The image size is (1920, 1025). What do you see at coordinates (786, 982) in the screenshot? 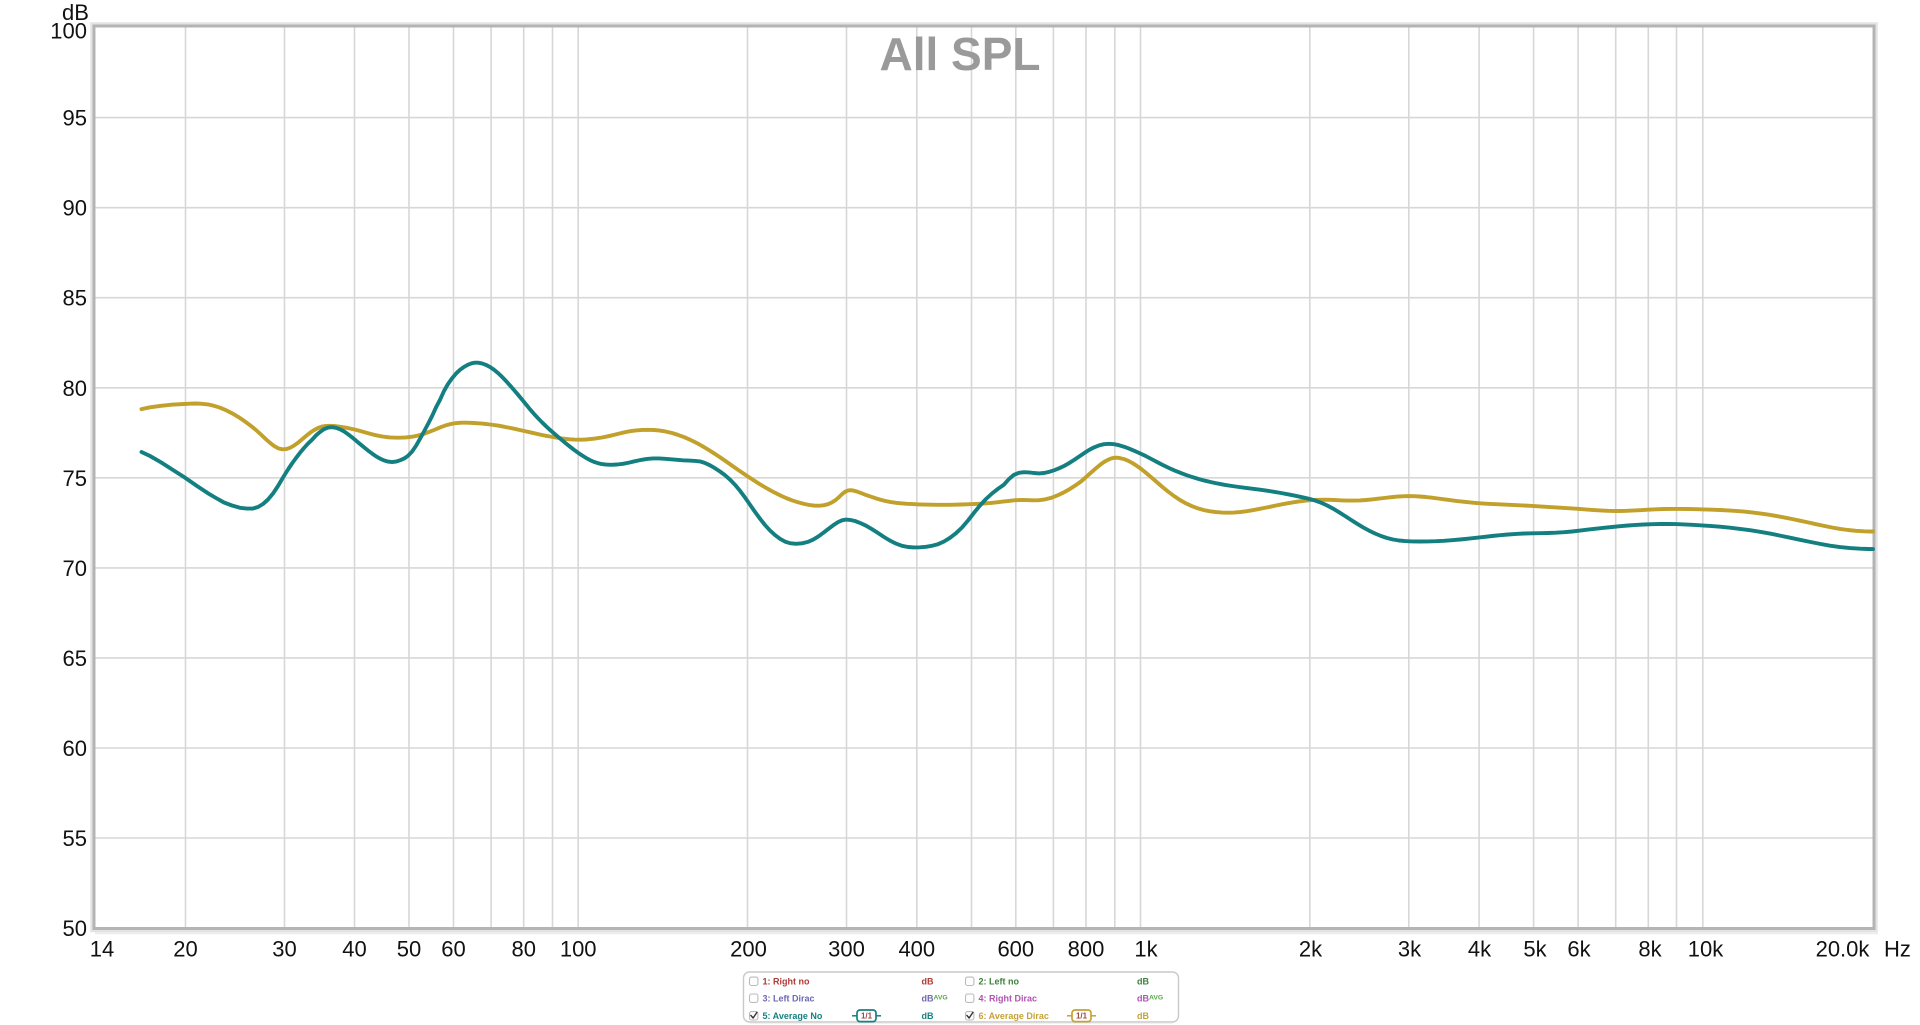
I see `svg-text: 1: Right no` at bounding box center [786, 982].